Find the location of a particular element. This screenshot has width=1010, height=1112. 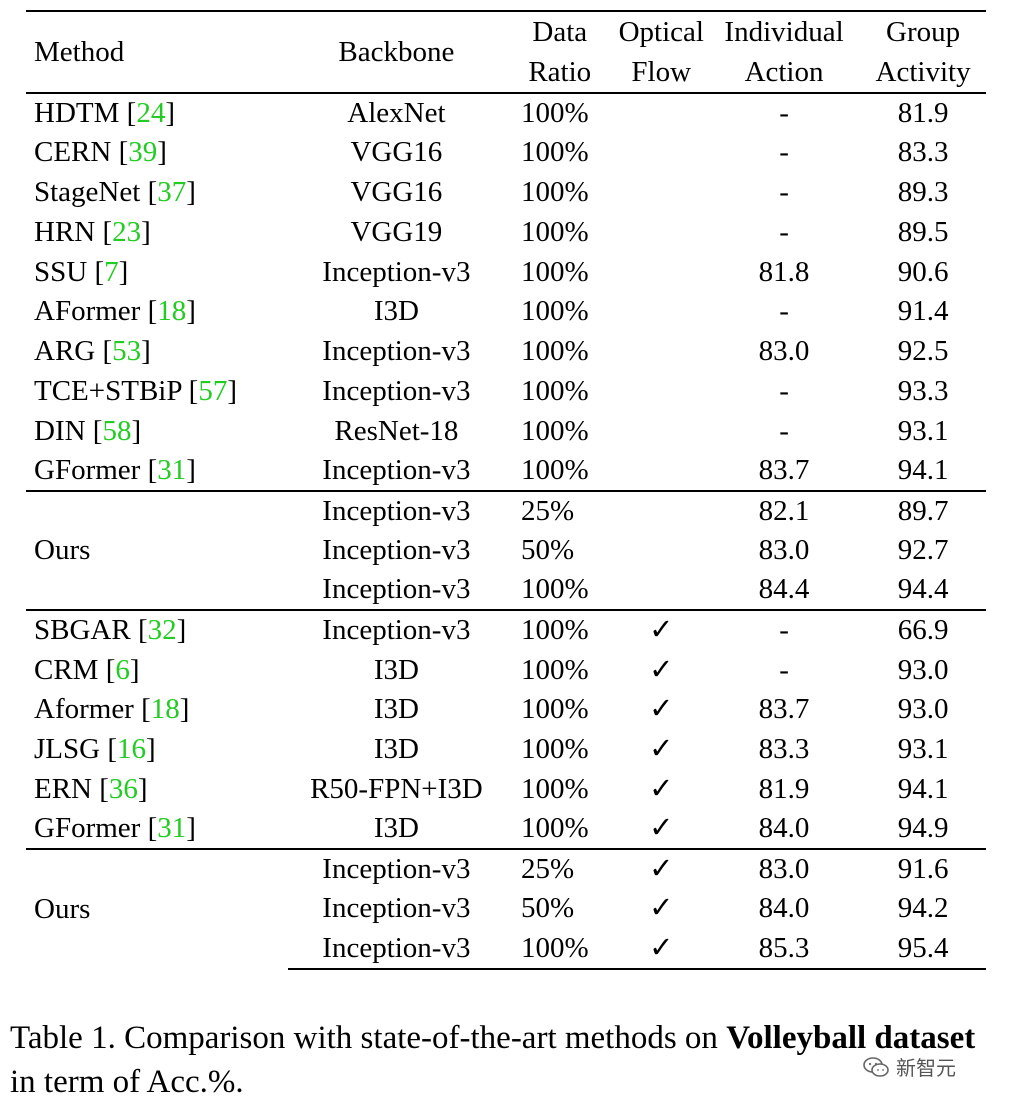

table-row: GFormer [31] Inception-v3 100% 83.7 94.1 is located at coordinates (506, 471).